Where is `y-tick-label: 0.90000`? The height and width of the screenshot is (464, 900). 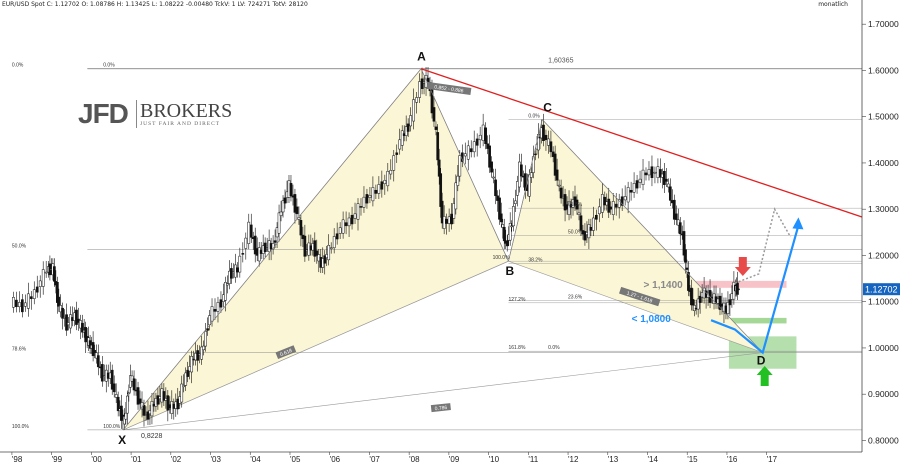
y-tick-label: 0.90000 is located at coordinates (883, 394).